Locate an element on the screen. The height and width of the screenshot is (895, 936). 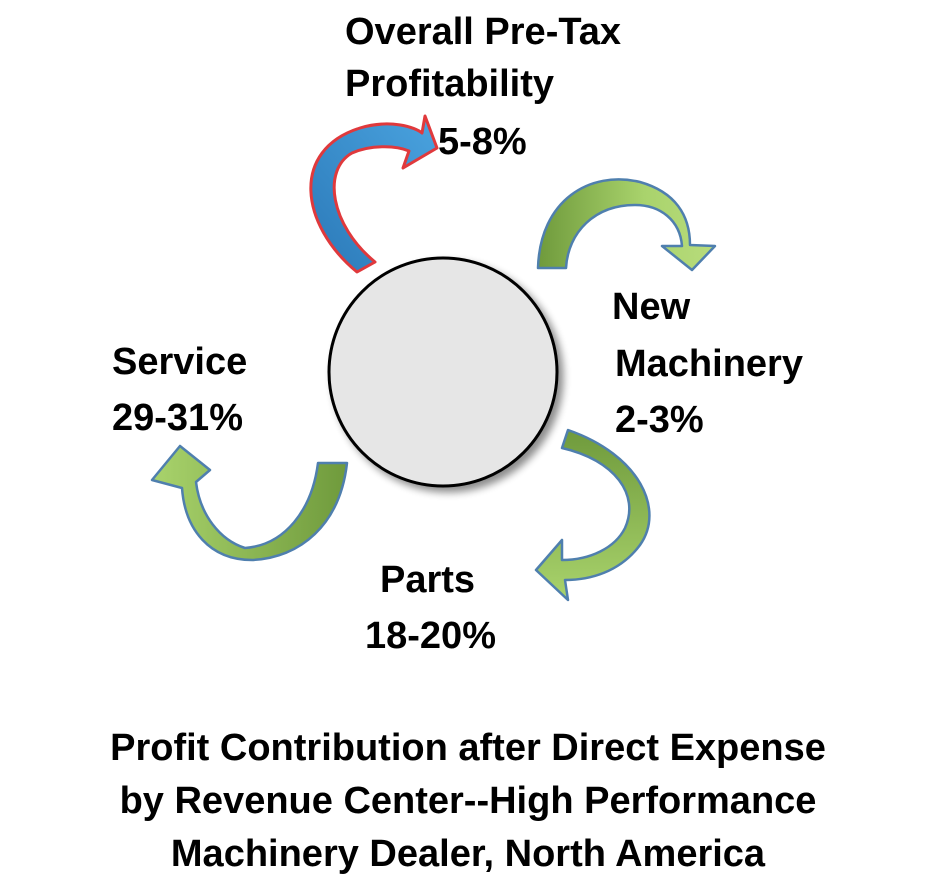
caption-line1: Profit Contribution after Direct Expense is located at coordinates (468, 748).